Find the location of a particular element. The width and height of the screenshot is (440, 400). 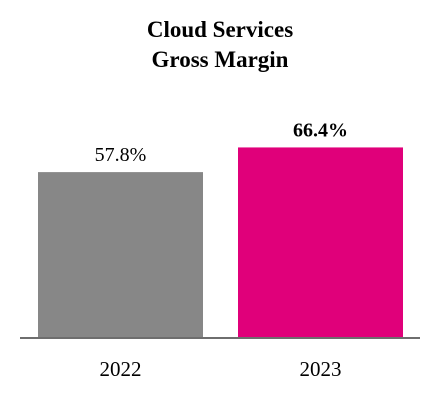

chart-title-line-1: Cloud Services is located at coordinates (220, 29).